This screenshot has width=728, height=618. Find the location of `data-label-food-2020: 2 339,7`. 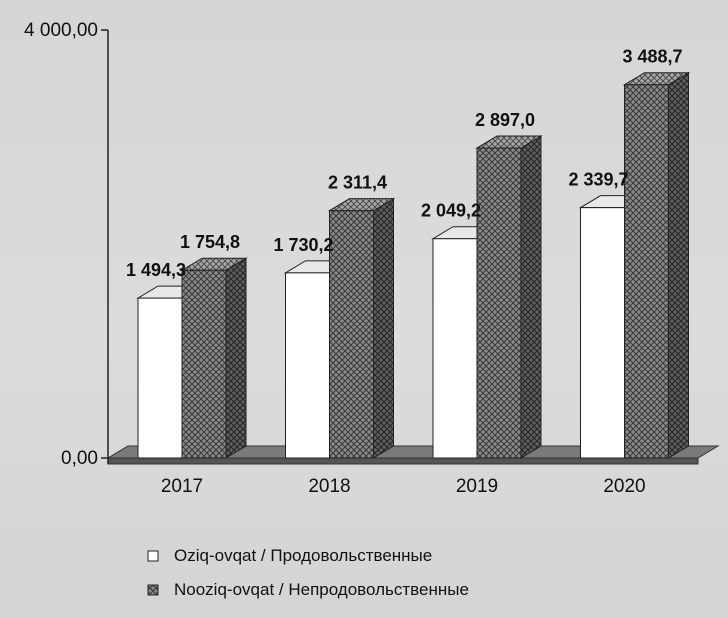

data-label-food-2020: 2 339,7 is located at coordinates (598, 180).